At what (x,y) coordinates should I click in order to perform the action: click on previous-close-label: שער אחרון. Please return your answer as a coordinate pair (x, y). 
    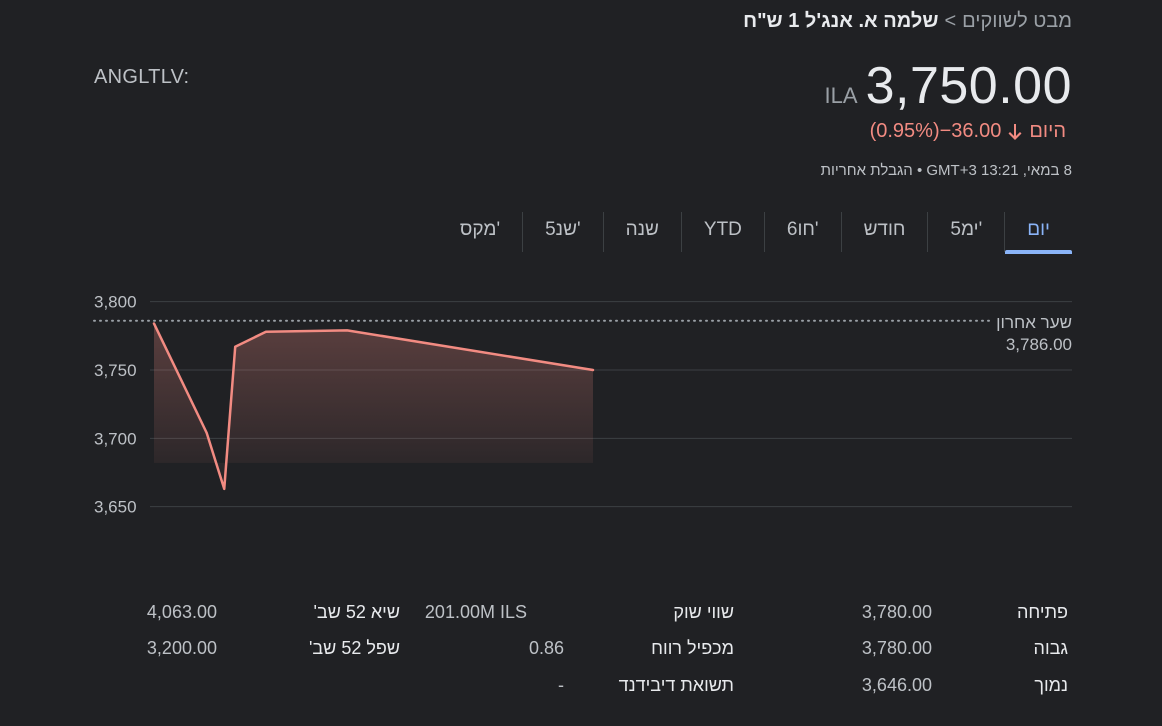
    Looking at the image, I should click on (1034, 322).